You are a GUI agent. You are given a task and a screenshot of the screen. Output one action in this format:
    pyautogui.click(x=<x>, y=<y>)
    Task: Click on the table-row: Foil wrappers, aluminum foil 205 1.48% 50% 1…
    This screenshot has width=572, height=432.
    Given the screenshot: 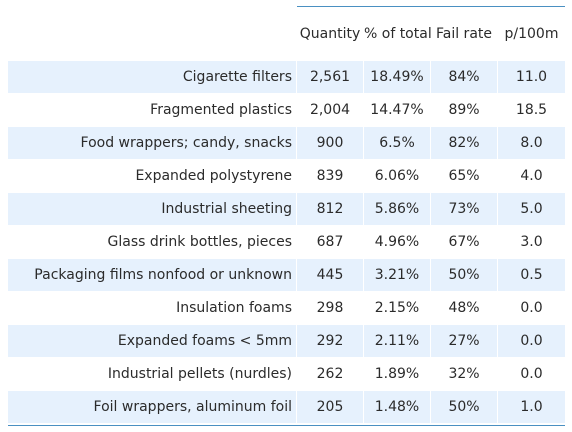 What is the action you would take?
    pyautogui.click(x=286, y=407)
    